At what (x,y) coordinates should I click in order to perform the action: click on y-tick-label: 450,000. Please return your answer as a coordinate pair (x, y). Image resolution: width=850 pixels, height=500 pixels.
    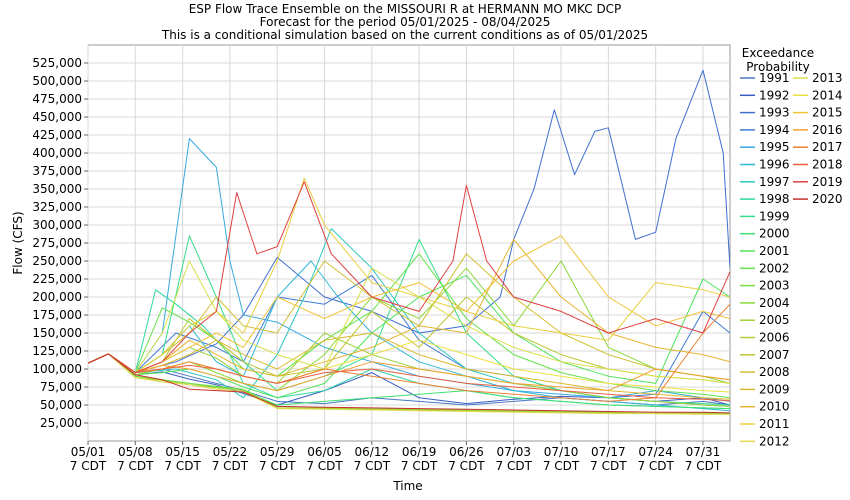
    Looking at the image, I should click on (57, 117).